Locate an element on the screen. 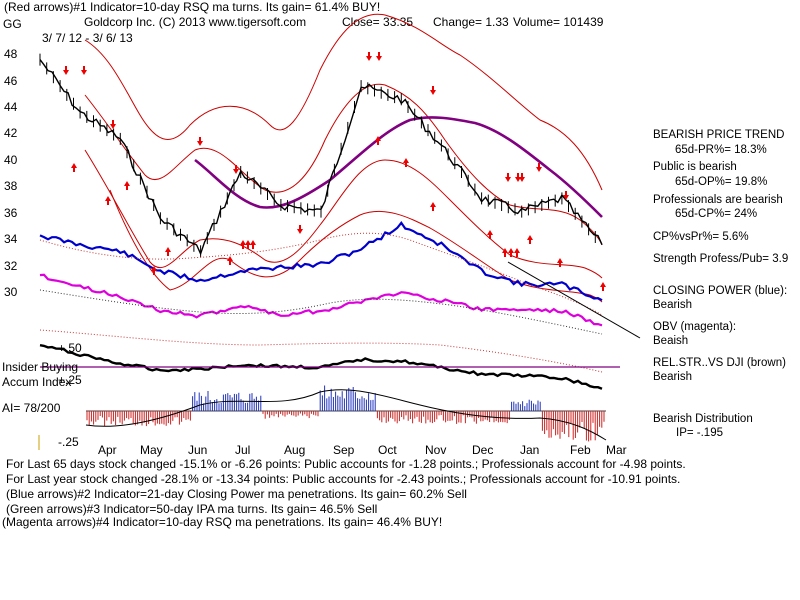 The width and height of the screenshot is (800, 600). x-tick-label: Sep is located at coordinates (344, 450).